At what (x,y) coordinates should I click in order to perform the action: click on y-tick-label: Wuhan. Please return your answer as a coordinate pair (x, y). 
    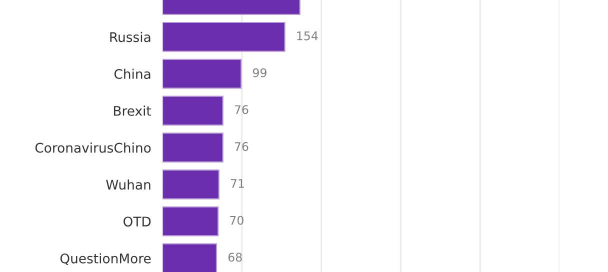
    Looking at the image, I should click on (128, 184).